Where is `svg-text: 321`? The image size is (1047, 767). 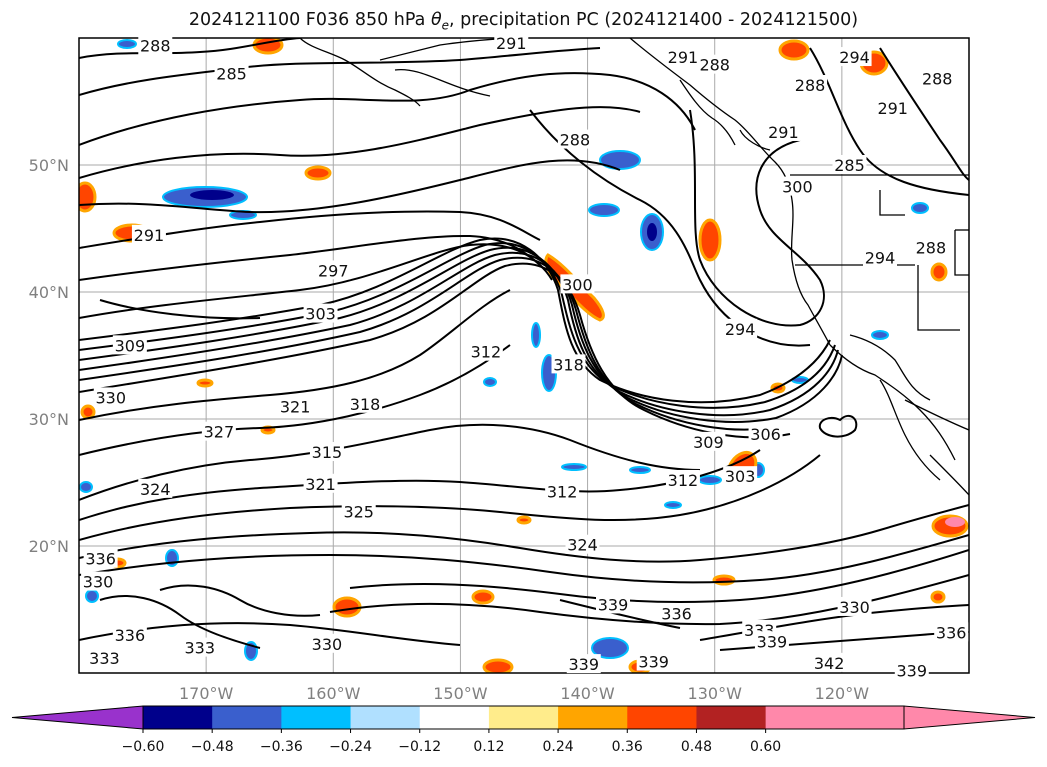
svg-text: 321 is located at coordinates (320, 484).